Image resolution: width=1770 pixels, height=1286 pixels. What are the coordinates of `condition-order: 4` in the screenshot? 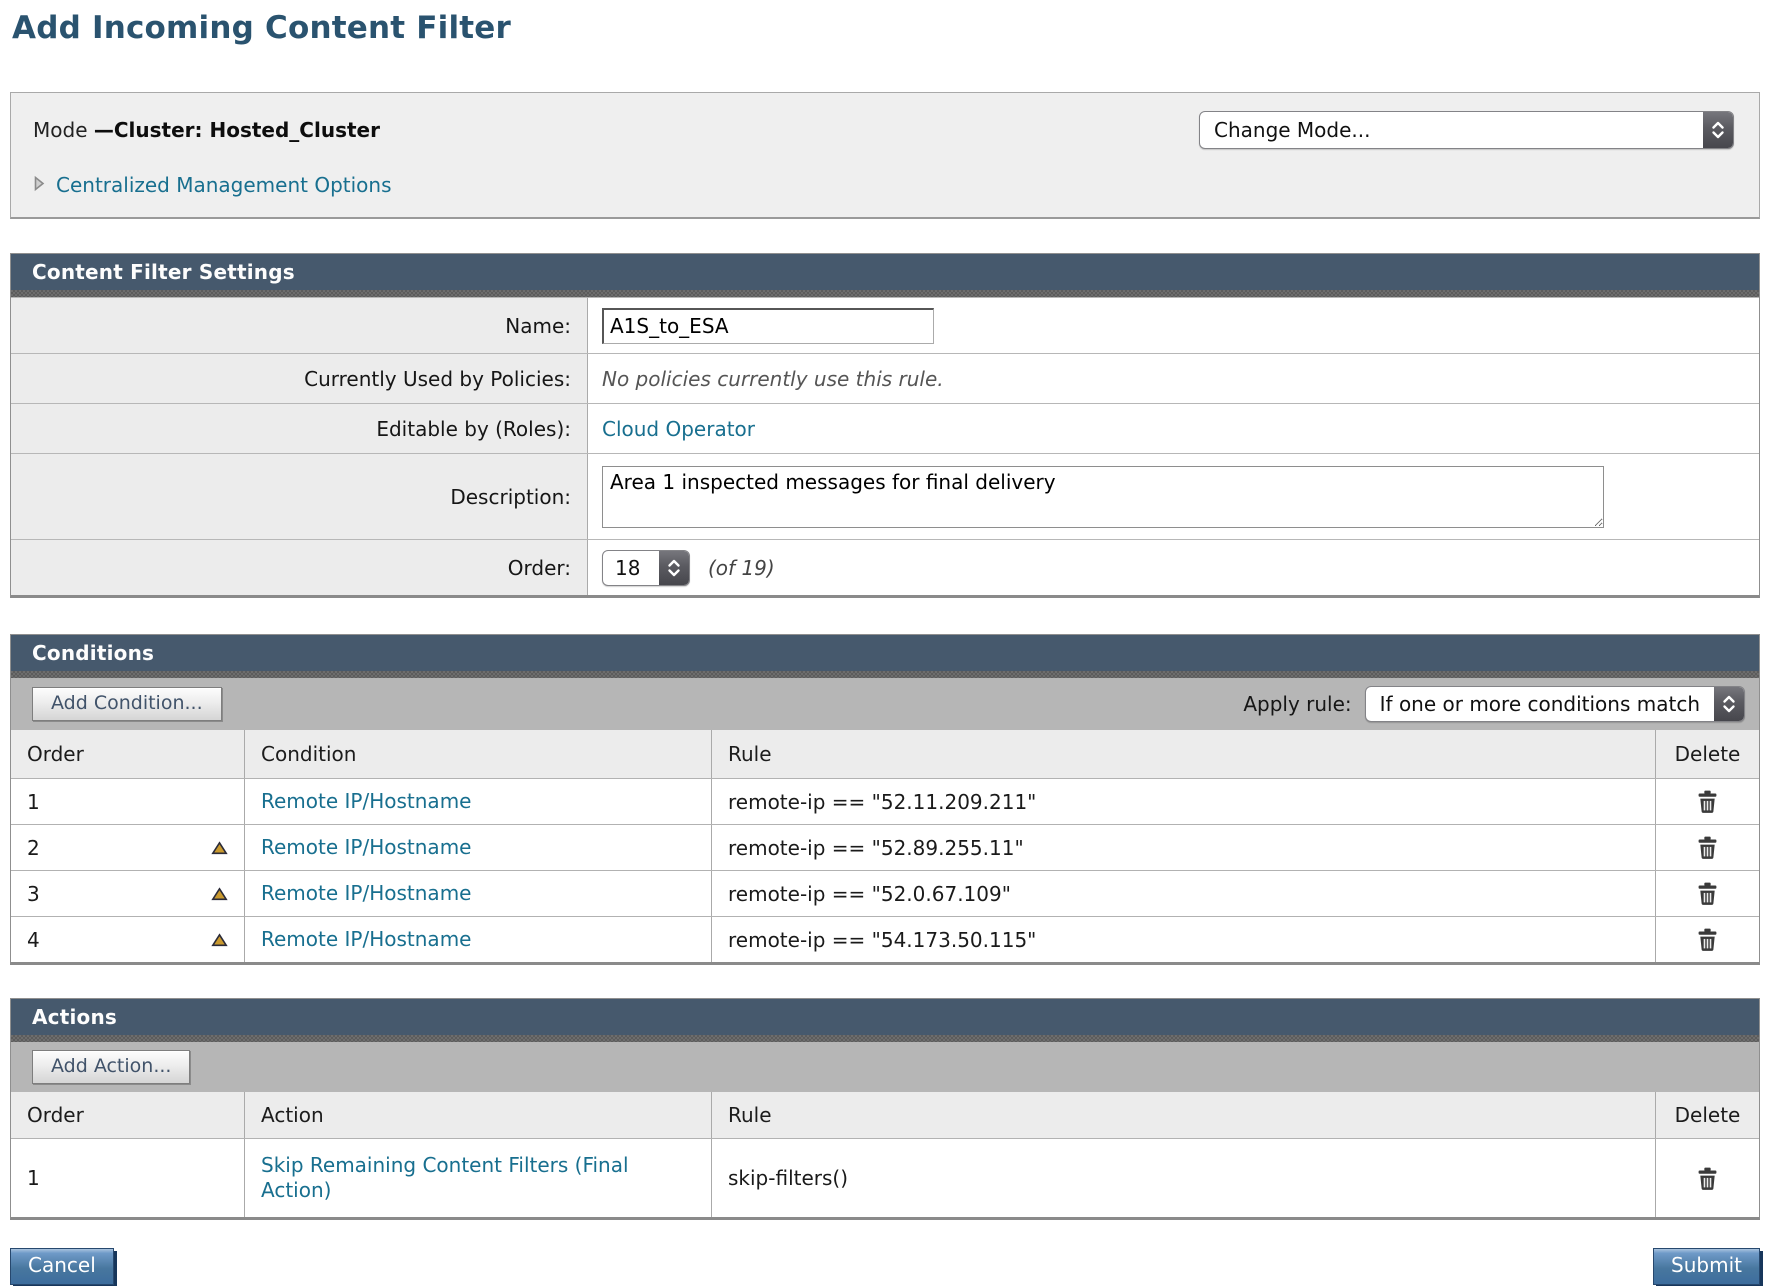 It's located at (33, 939).